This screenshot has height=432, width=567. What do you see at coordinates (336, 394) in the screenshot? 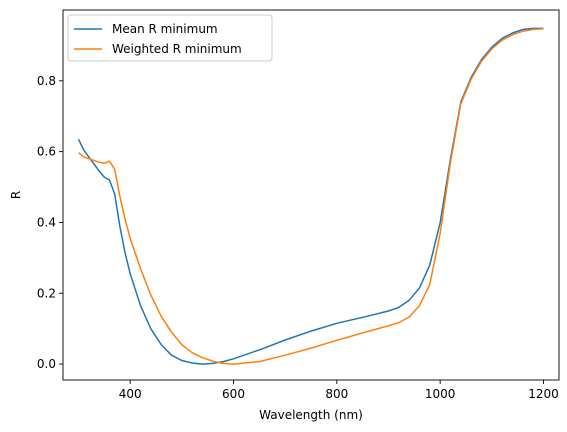
I see `x-tick-label: 800` at bounding box center [336, 394].